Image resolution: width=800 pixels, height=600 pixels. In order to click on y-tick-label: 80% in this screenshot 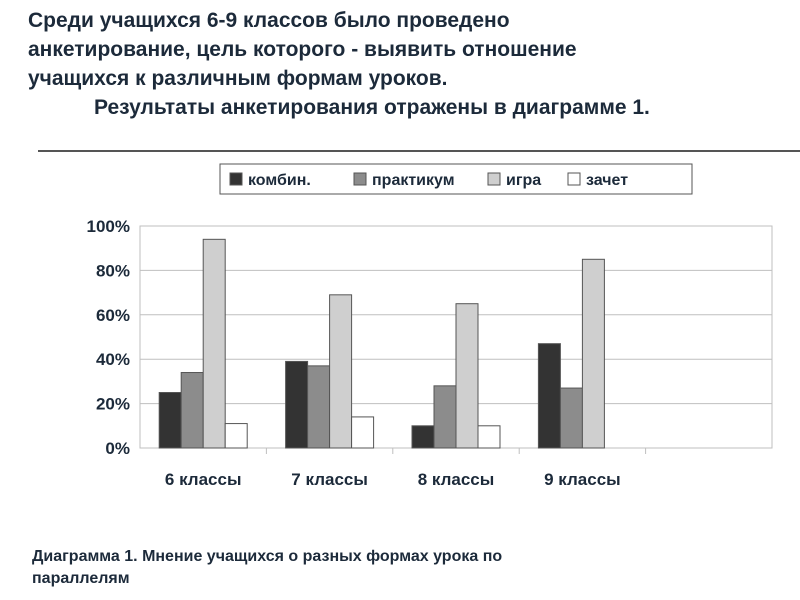, I will do `click(113, 270)`.